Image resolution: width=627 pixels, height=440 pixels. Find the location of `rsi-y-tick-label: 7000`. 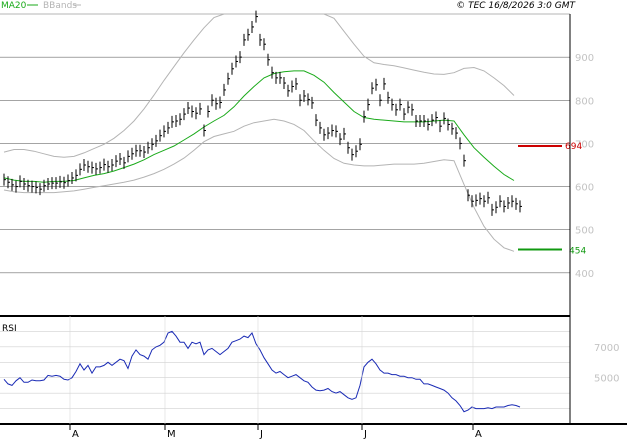

rsi-y-tick-label: 7000 is located at coordinates (606, 348).